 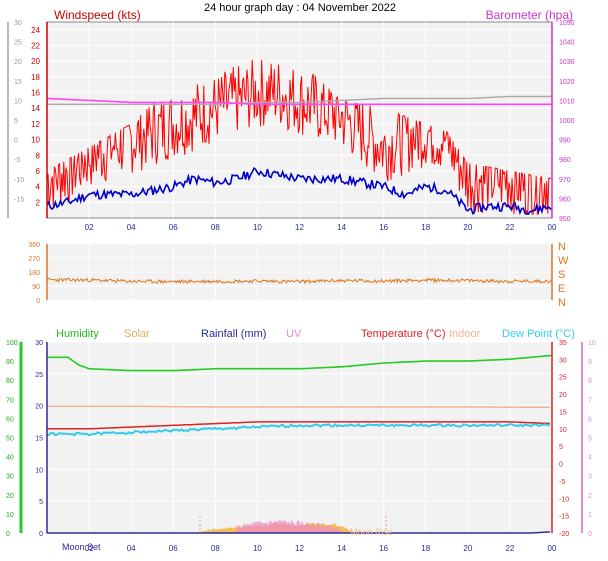 I want to click on barometer-tick-label: 990, so click(x=565, y=141).